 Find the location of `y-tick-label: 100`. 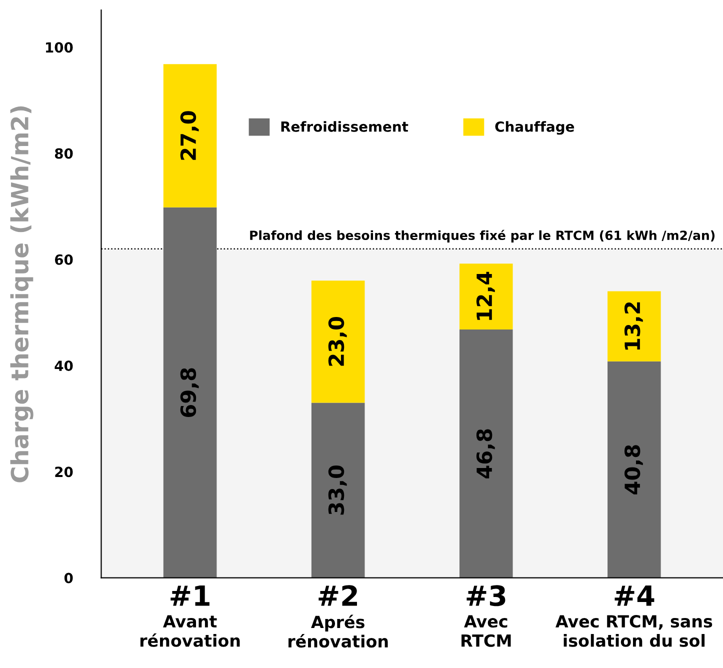

y-tick-label: 100 is located at coordinates (59, 47).